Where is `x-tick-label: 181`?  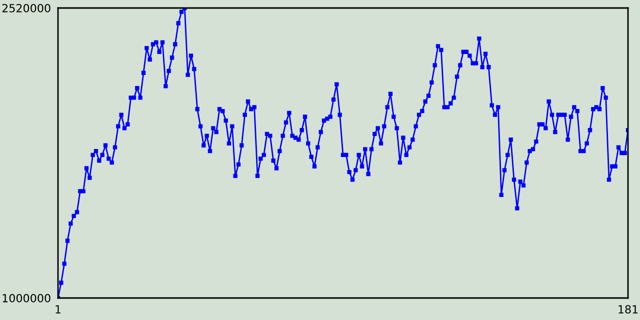
x-tick-label: 181 is located at coordinates (628, 309).